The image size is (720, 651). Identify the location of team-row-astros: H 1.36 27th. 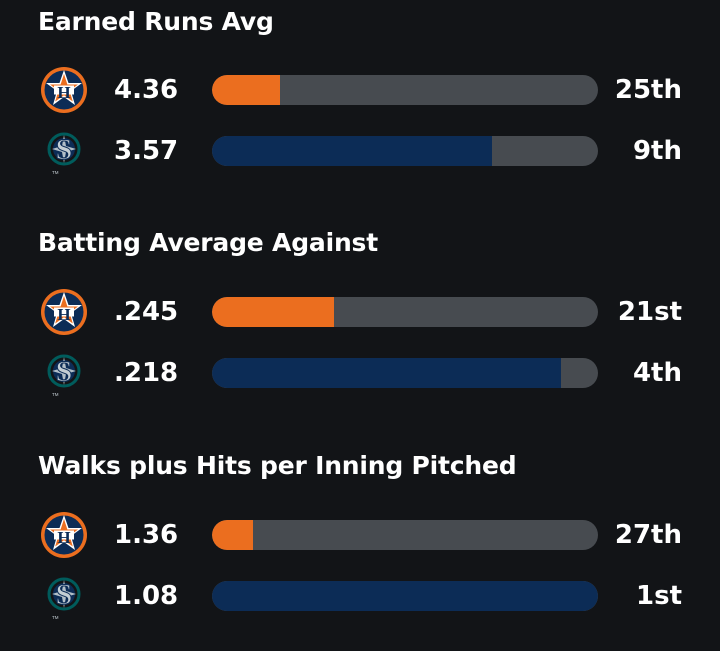
(360, 535).